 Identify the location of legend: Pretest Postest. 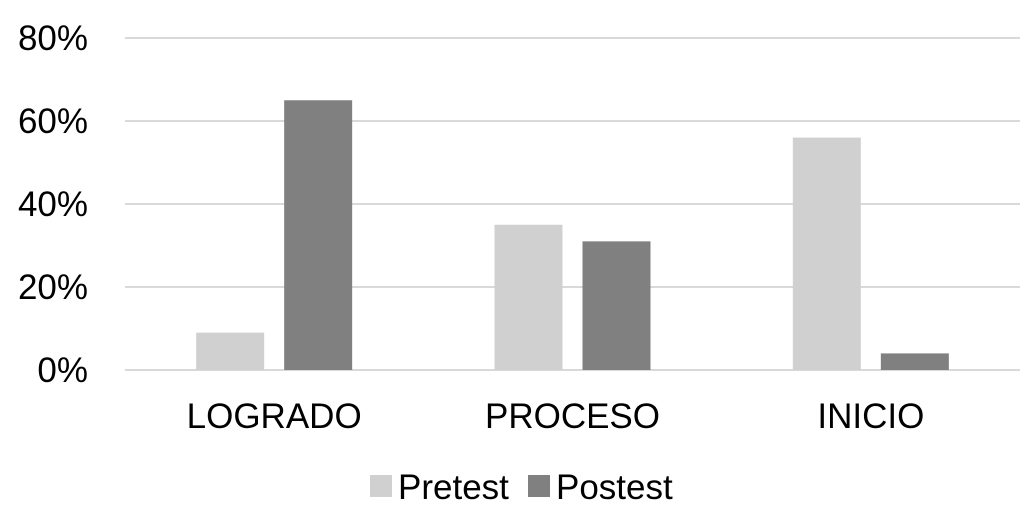
(521, 487).